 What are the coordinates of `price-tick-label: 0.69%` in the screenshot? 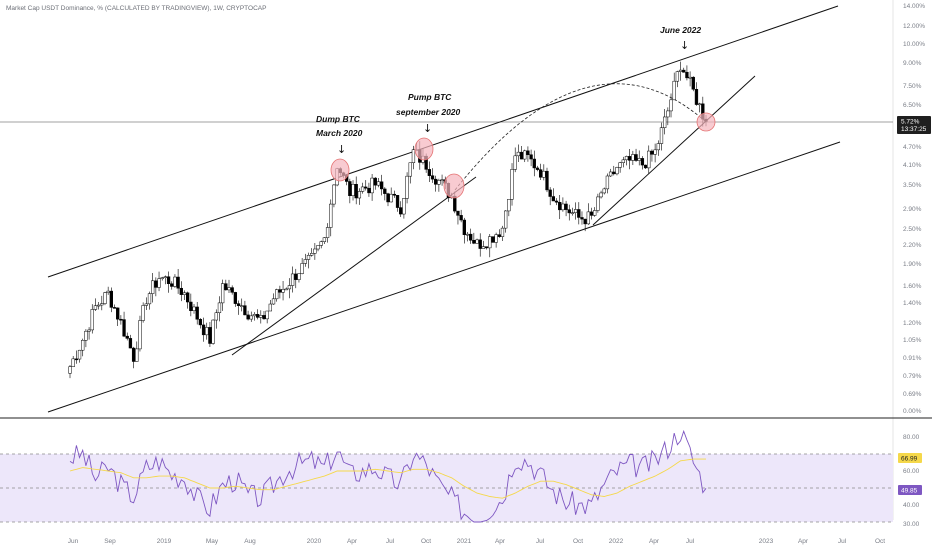 It's located at (912, 394).